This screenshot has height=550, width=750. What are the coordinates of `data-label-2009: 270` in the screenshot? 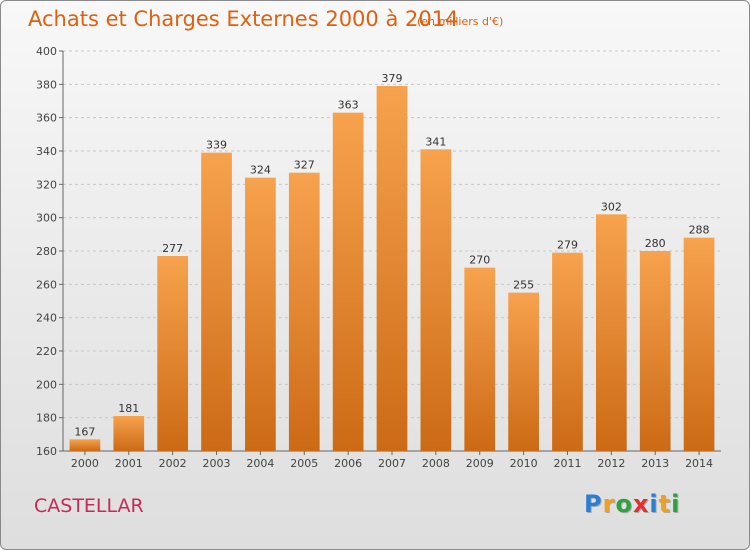 It's located at (479, 260).